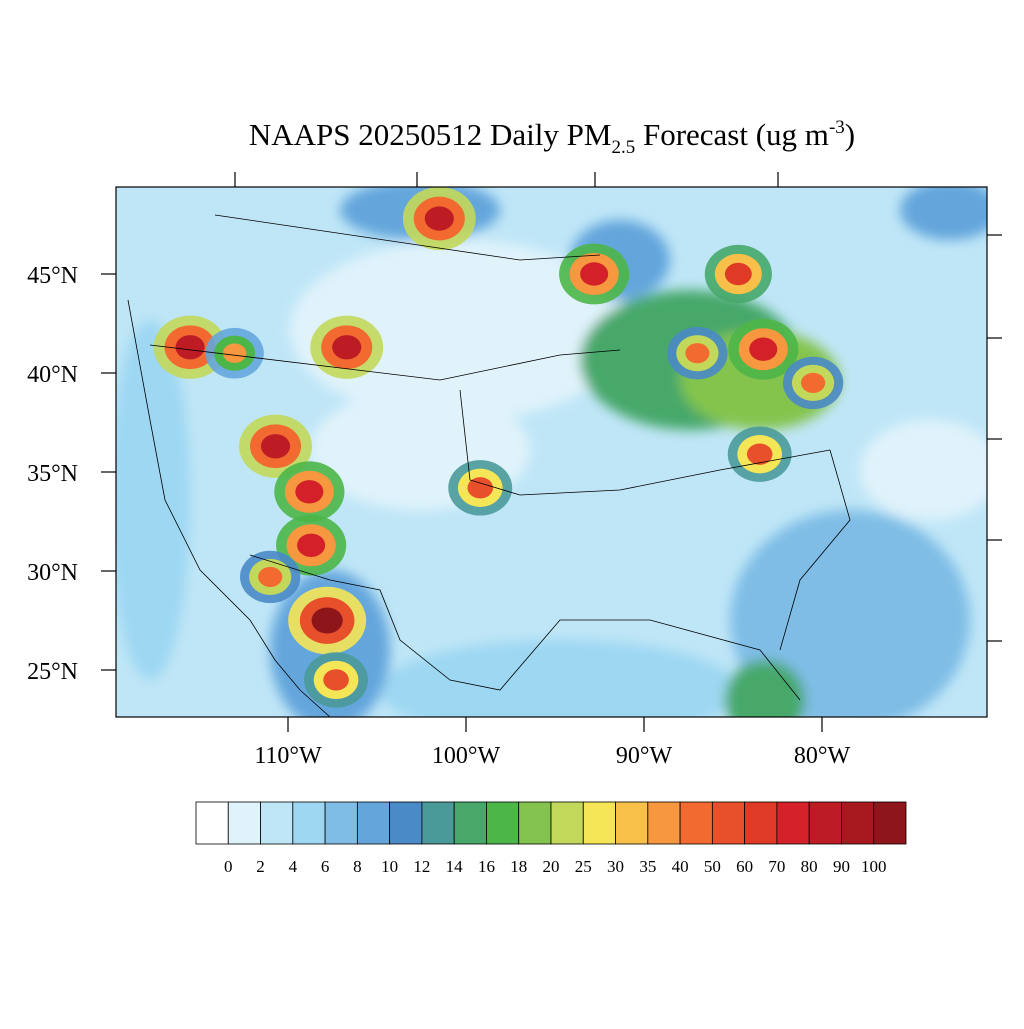  Describe the element at coordinates (357, 866) in the screenshot. I see `colorbar-label: 8` at that location.